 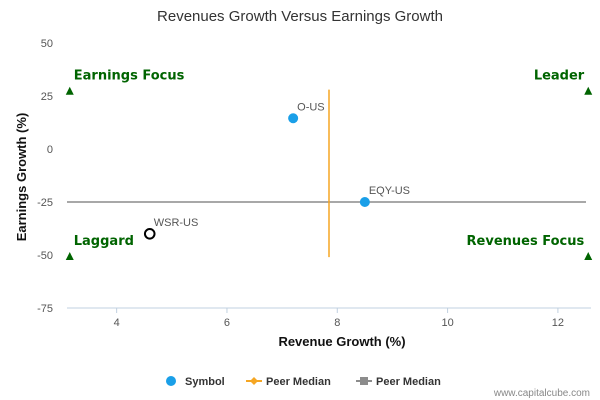 I want to click on y-tick-label: 0, so click(x=50, y=150).